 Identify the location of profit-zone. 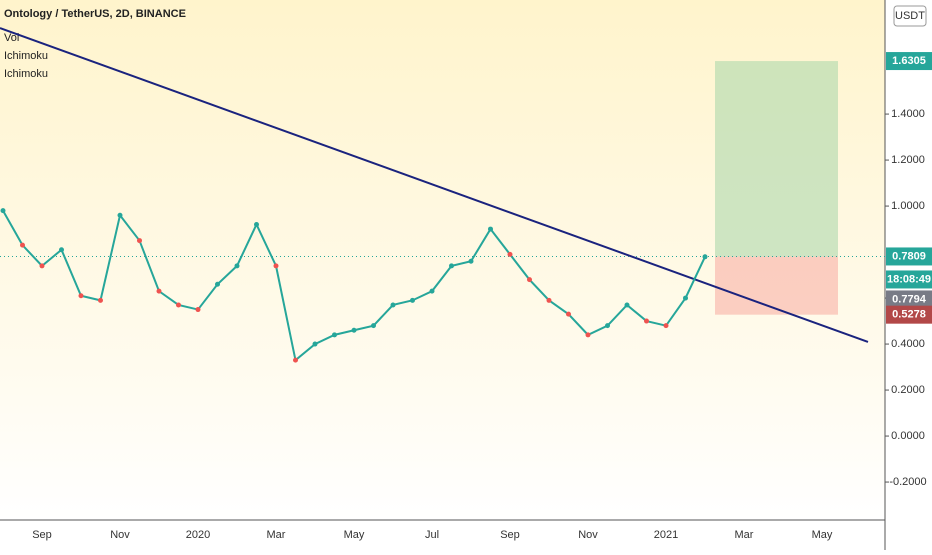
(776, 159).